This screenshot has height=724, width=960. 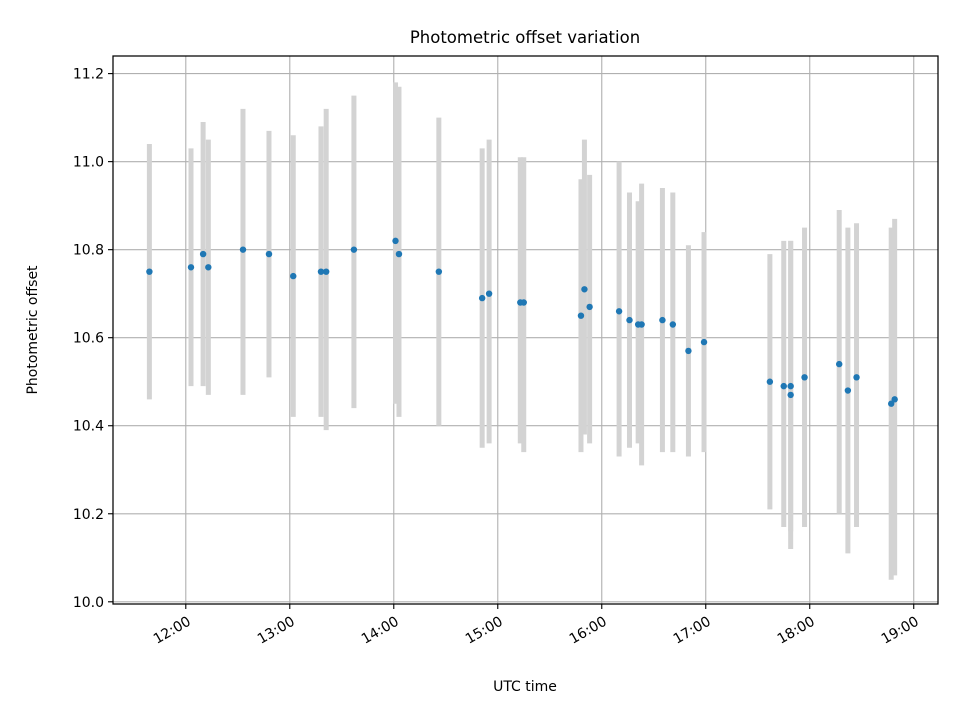 What do you see at coordinates (88, 339) in the screenshot?
I see `y-tick-label: 10.6` at bounding box center [88, 339].